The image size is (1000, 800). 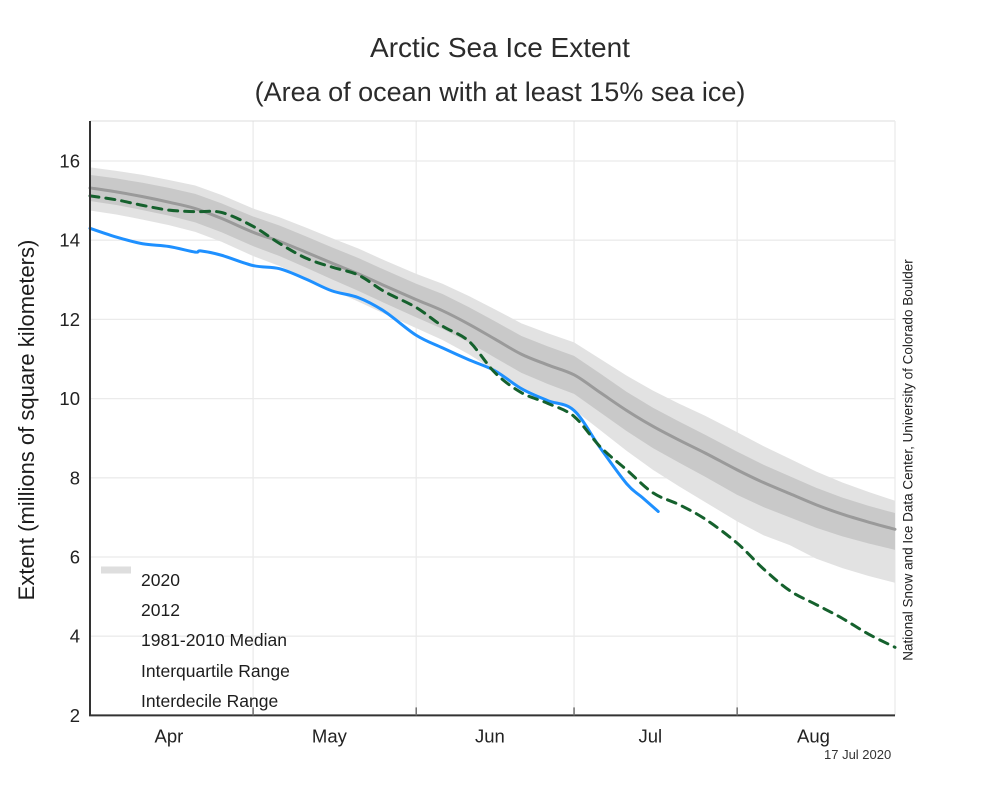 What do you see at coordinates (858, 754) in the screenshot?
I see `date-stamp: 17 Jul 2020` at bounding box center [858, 754].